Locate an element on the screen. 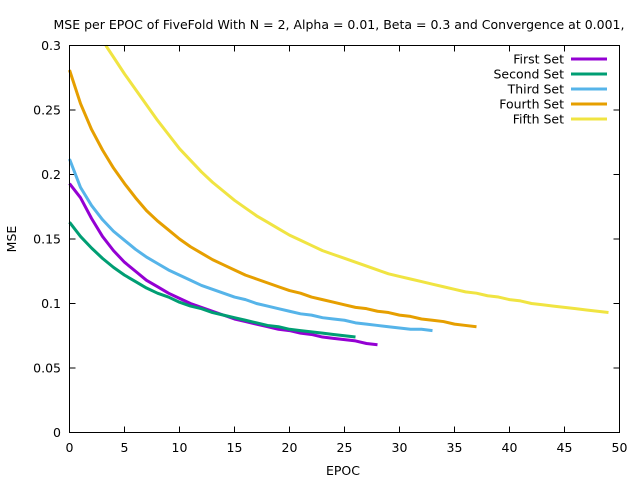 The width and height of the screenshot is (640, 480). x-tick-label: 50 is located at coordinates (620, 447).